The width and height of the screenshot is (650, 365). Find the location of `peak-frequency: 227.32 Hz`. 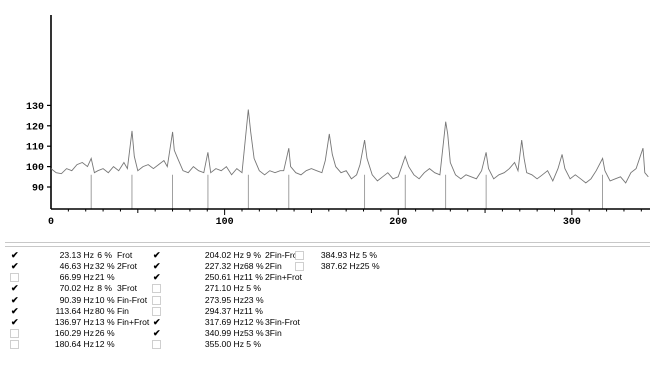

peak-frequency: 227.32 Hz is located at coordinates (224, 266).